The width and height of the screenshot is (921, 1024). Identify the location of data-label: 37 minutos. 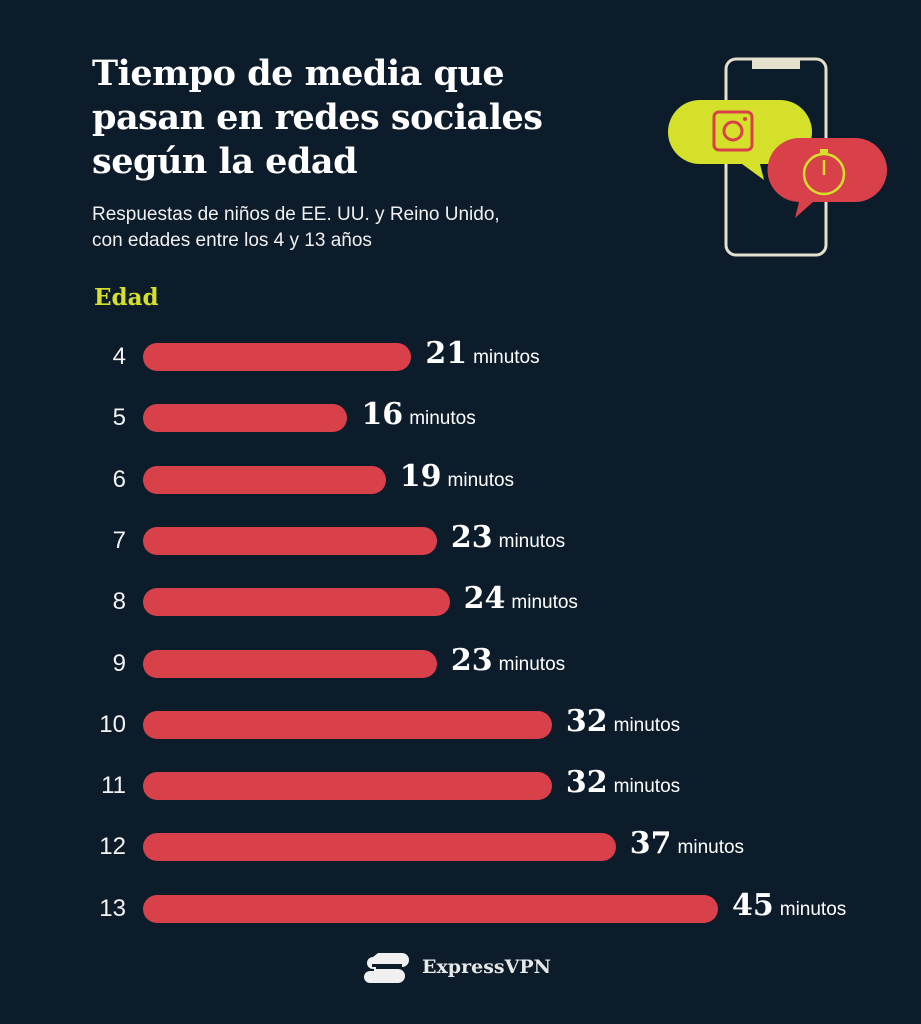
(687, 843).